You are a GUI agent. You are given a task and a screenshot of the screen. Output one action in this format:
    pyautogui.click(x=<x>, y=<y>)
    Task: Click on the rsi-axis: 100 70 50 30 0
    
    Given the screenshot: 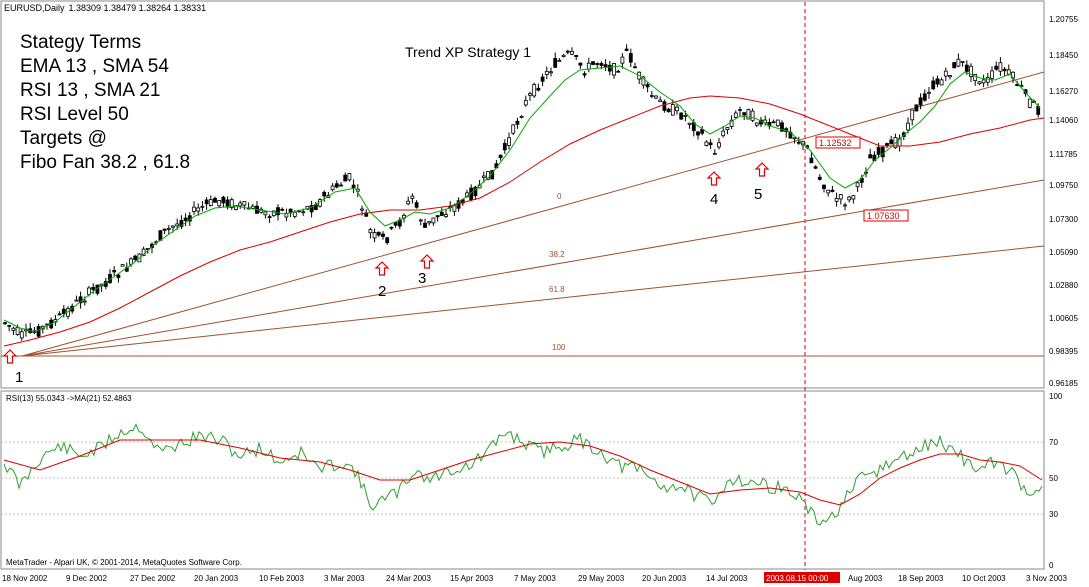 What is the action you would take?
    pyautogui.click(x=1056, y=481)
    